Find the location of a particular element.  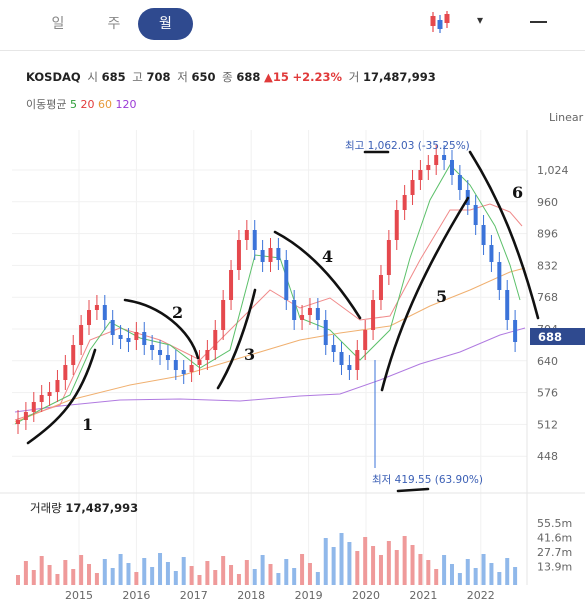

ma-60: 60 is located at coordinates (104, 104).